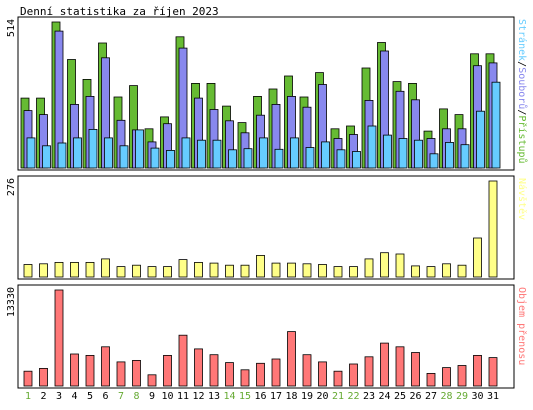  What do you see at coordinates (167, 396) in the screenshot?
I see `day-label-10: 10` at bounding box center [167, 396].